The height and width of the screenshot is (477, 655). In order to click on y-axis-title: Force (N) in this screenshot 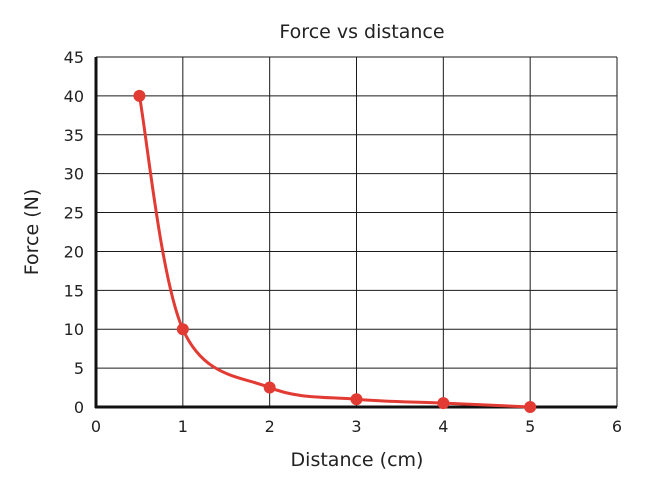, I will do `click(32, 232)`.